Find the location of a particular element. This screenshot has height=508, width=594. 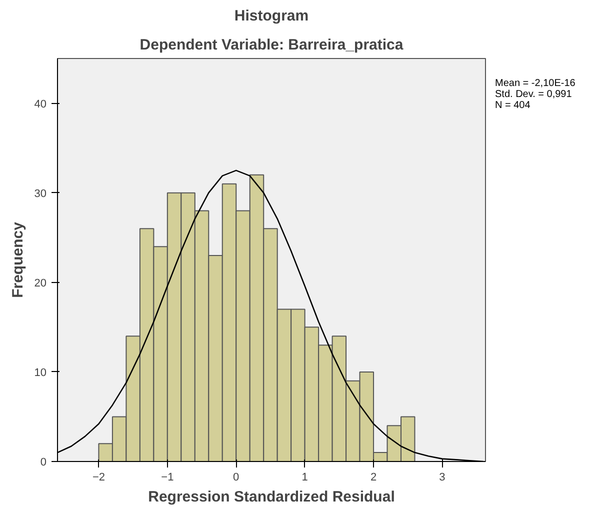

y-tick-label: 30 is located at coordinates (40, 194).